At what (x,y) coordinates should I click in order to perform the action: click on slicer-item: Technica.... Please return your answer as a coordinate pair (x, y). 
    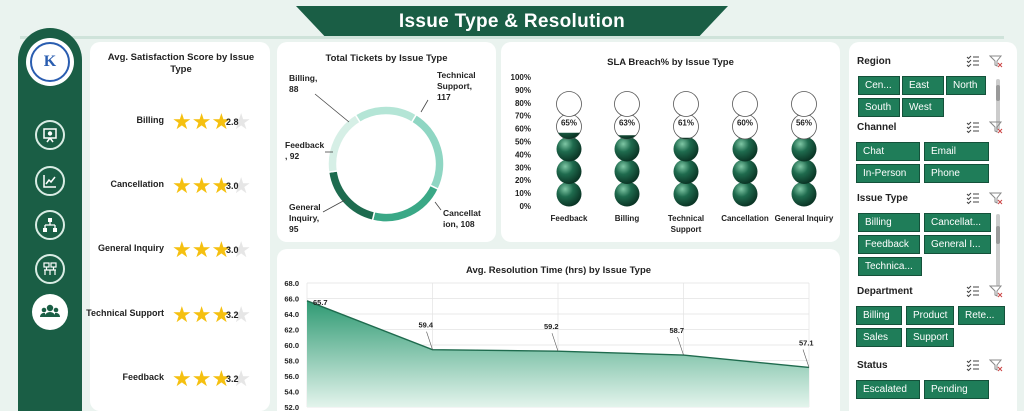
    Looking at the image, I should click on (890, 266).